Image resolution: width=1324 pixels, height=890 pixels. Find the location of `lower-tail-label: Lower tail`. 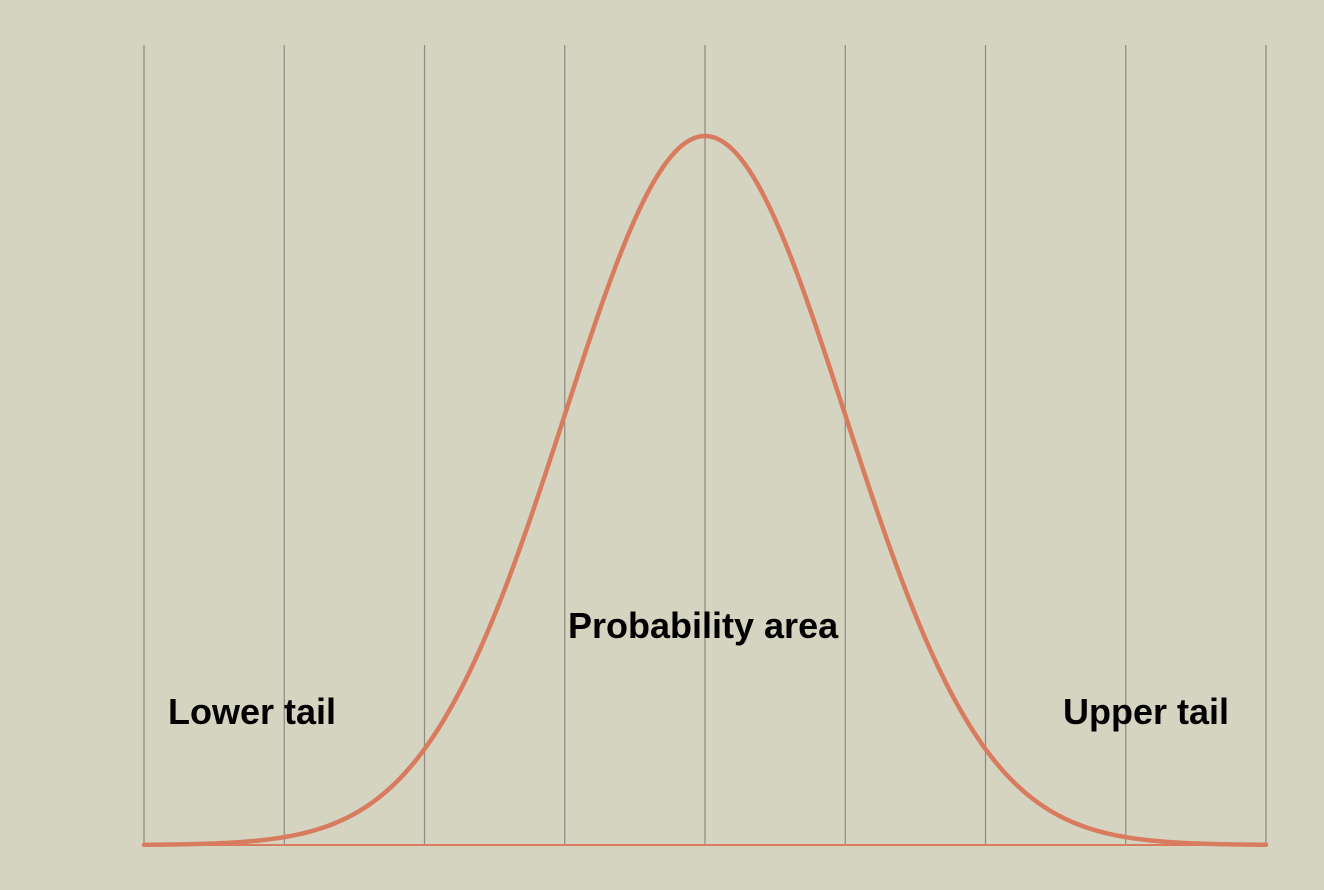

lower-tail-label: Lower tail is located at coordinates (252, 711).